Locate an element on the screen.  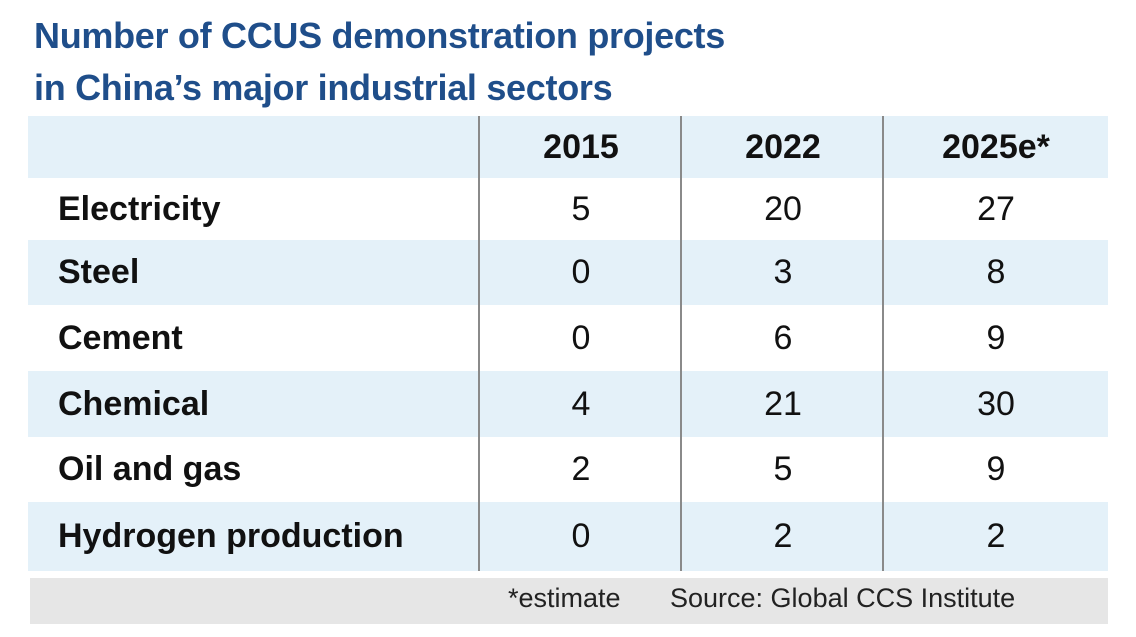
table-cell: 30 is located at coordinates (996, 403).